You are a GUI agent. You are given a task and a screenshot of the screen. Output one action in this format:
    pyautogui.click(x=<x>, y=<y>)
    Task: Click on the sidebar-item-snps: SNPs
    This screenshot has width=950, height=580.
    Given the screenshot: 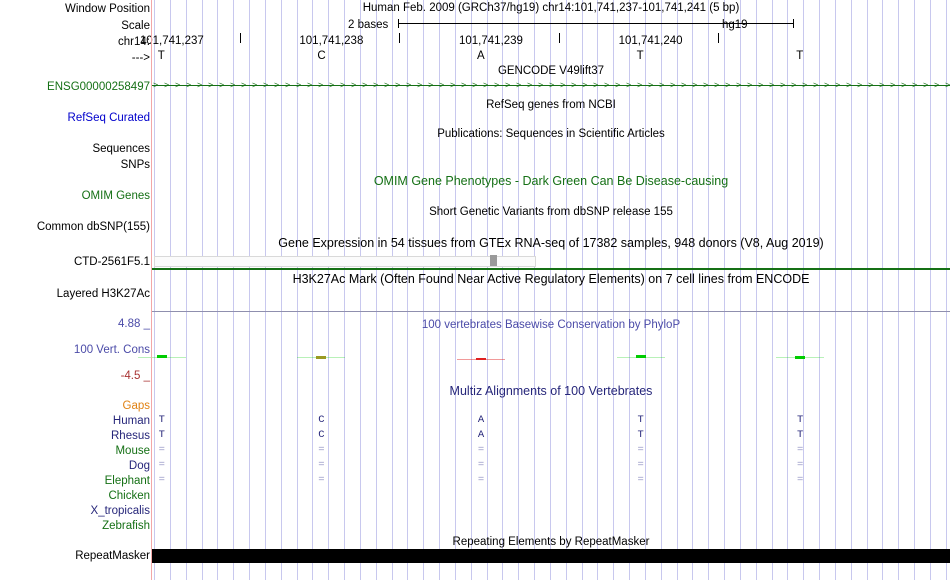 What is the action you would take?
    pyautogui.click(x=135, y=165)
    